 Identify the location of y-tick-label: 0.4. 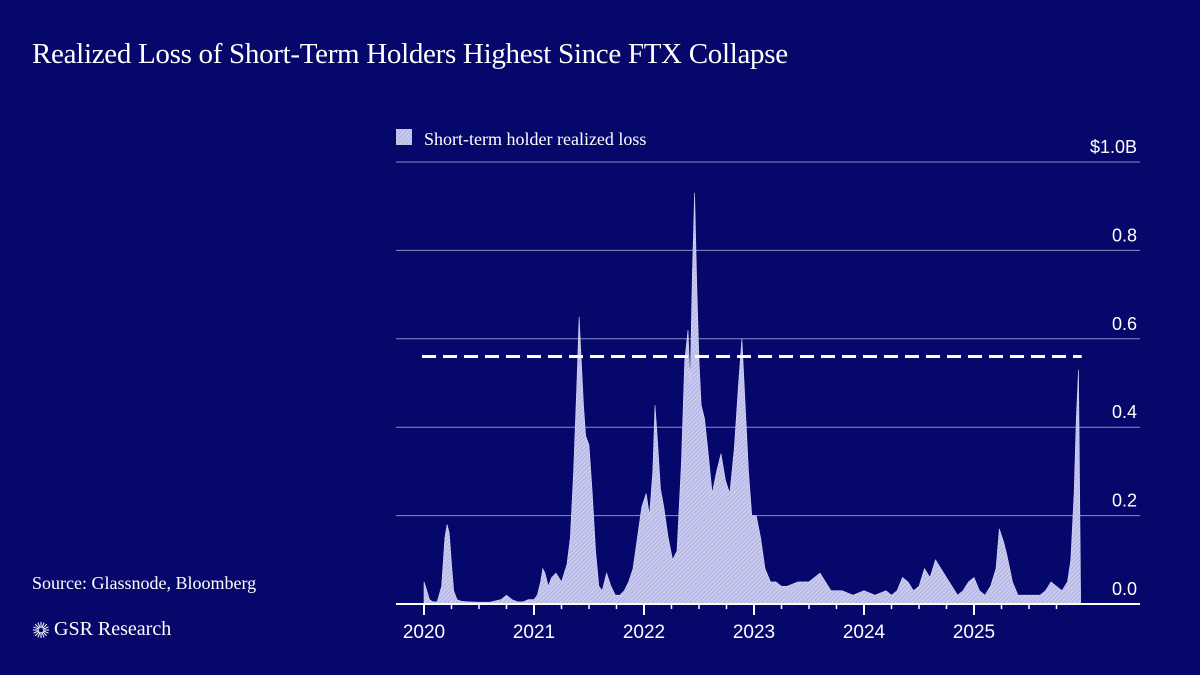
(1124, 412).